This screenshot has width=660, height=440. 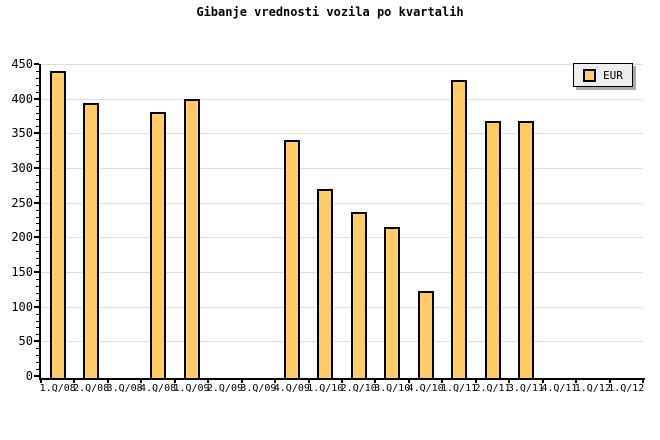 I want to click on x-tick-label: 3.Q/11, so click(x=525, y=388).